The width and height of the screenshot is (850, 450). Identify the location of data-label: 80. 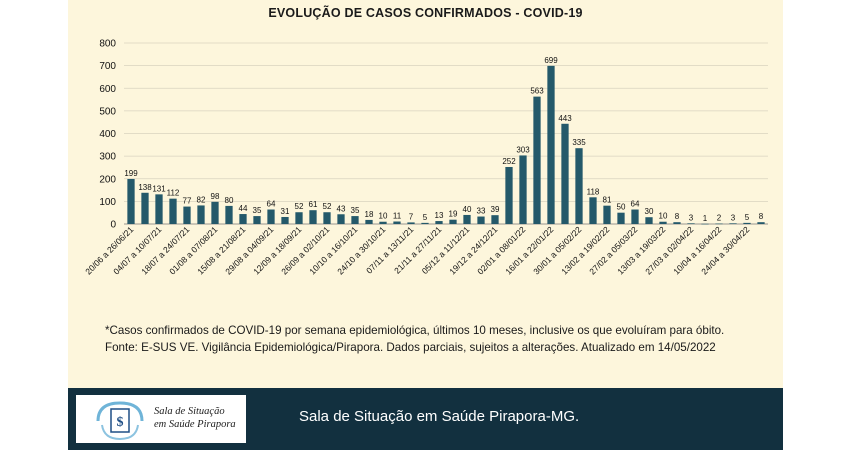
(229, 200).